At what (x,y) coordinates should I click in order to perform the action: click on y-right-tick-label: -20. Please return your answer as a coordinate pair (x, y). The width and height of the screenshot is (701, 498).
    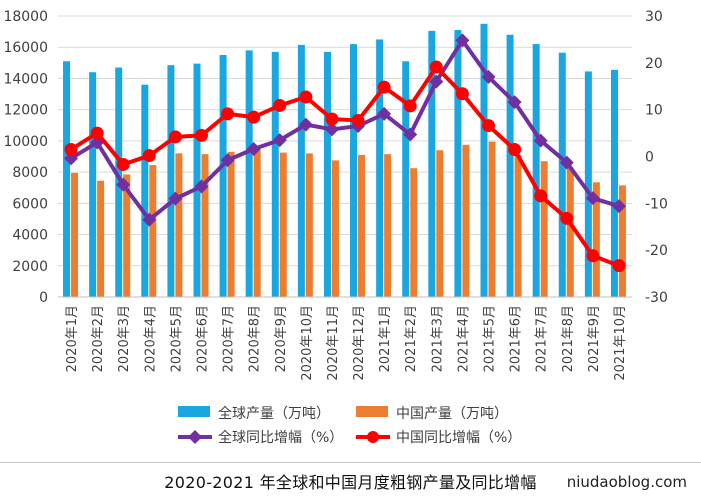
    Looking at the image, I should click on (656, 251).